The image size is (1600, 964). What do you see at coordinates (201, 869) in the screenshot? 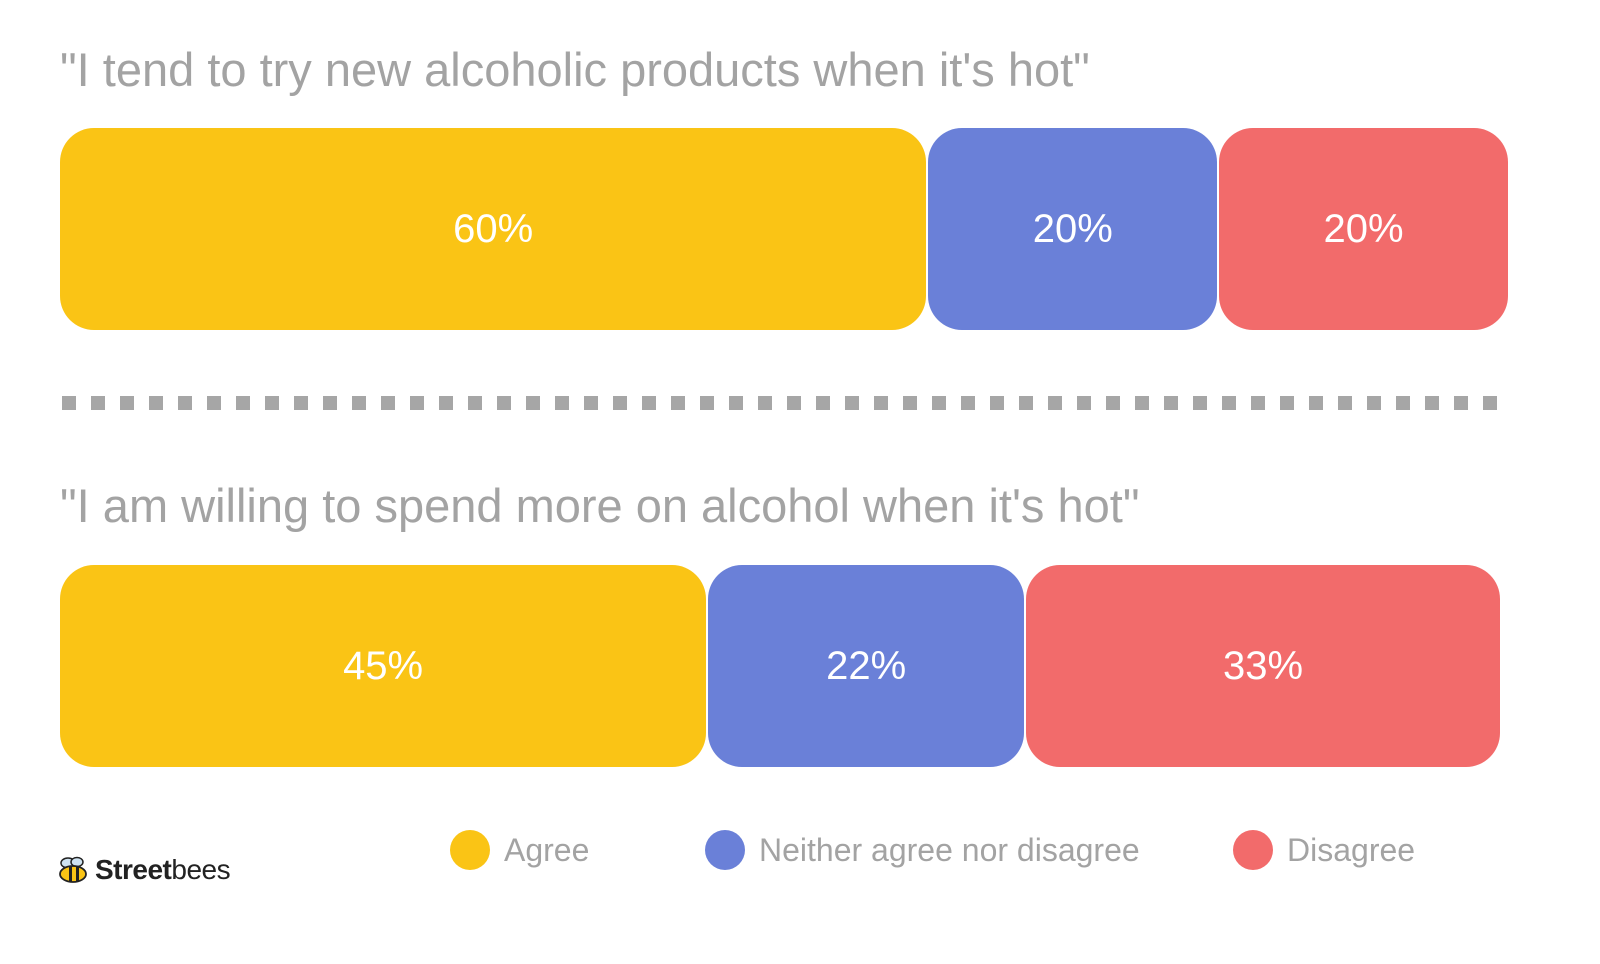
I see `logo-word-light: bees` at bounding box center [201, 869].